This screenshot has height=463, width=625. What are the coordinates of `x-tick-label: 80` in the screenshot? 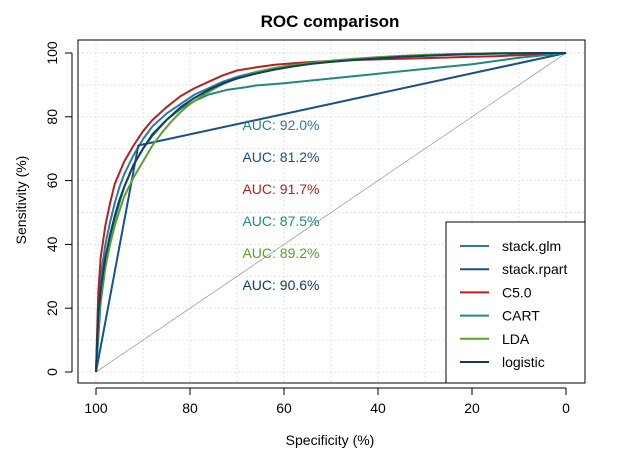 It's located at (190, 408).